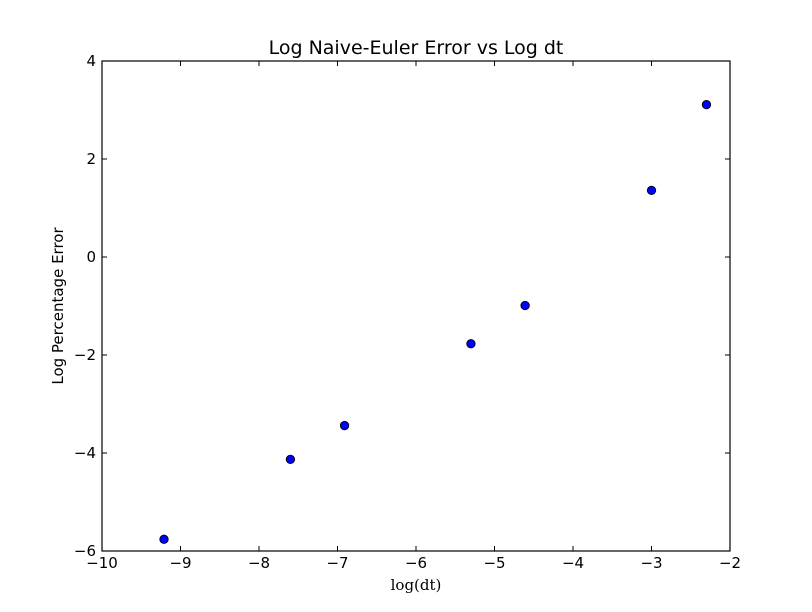  I want to click on y-tick-label: 0, so click(91, 257).